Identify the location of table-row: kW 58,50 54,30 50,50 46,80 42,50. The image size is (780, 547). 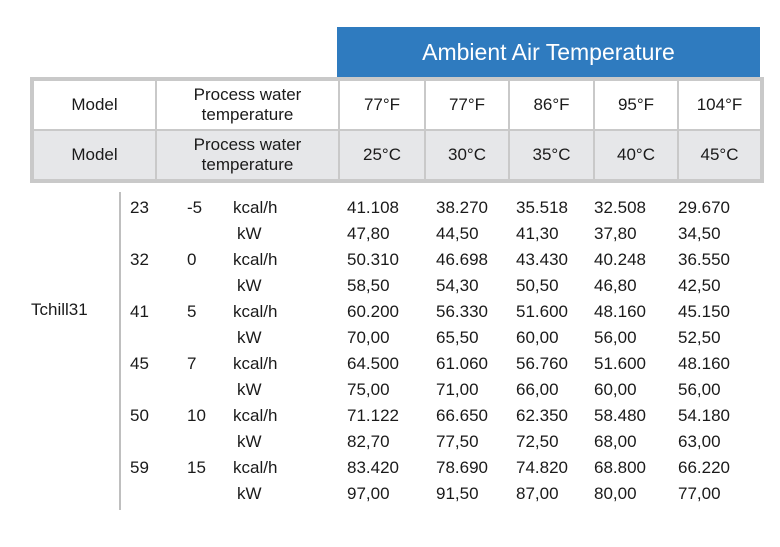
(390, 286).